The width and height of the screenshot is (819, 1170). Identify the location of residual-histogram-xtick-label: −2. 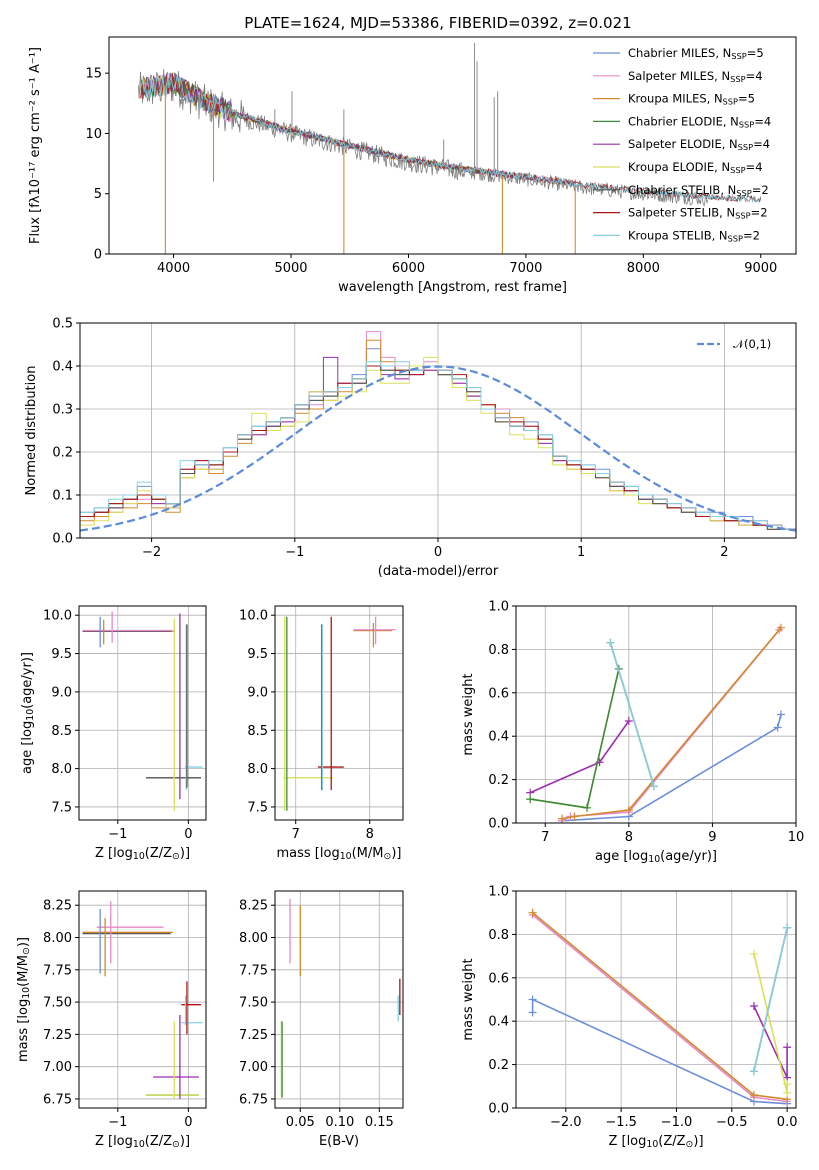
(151, 552).